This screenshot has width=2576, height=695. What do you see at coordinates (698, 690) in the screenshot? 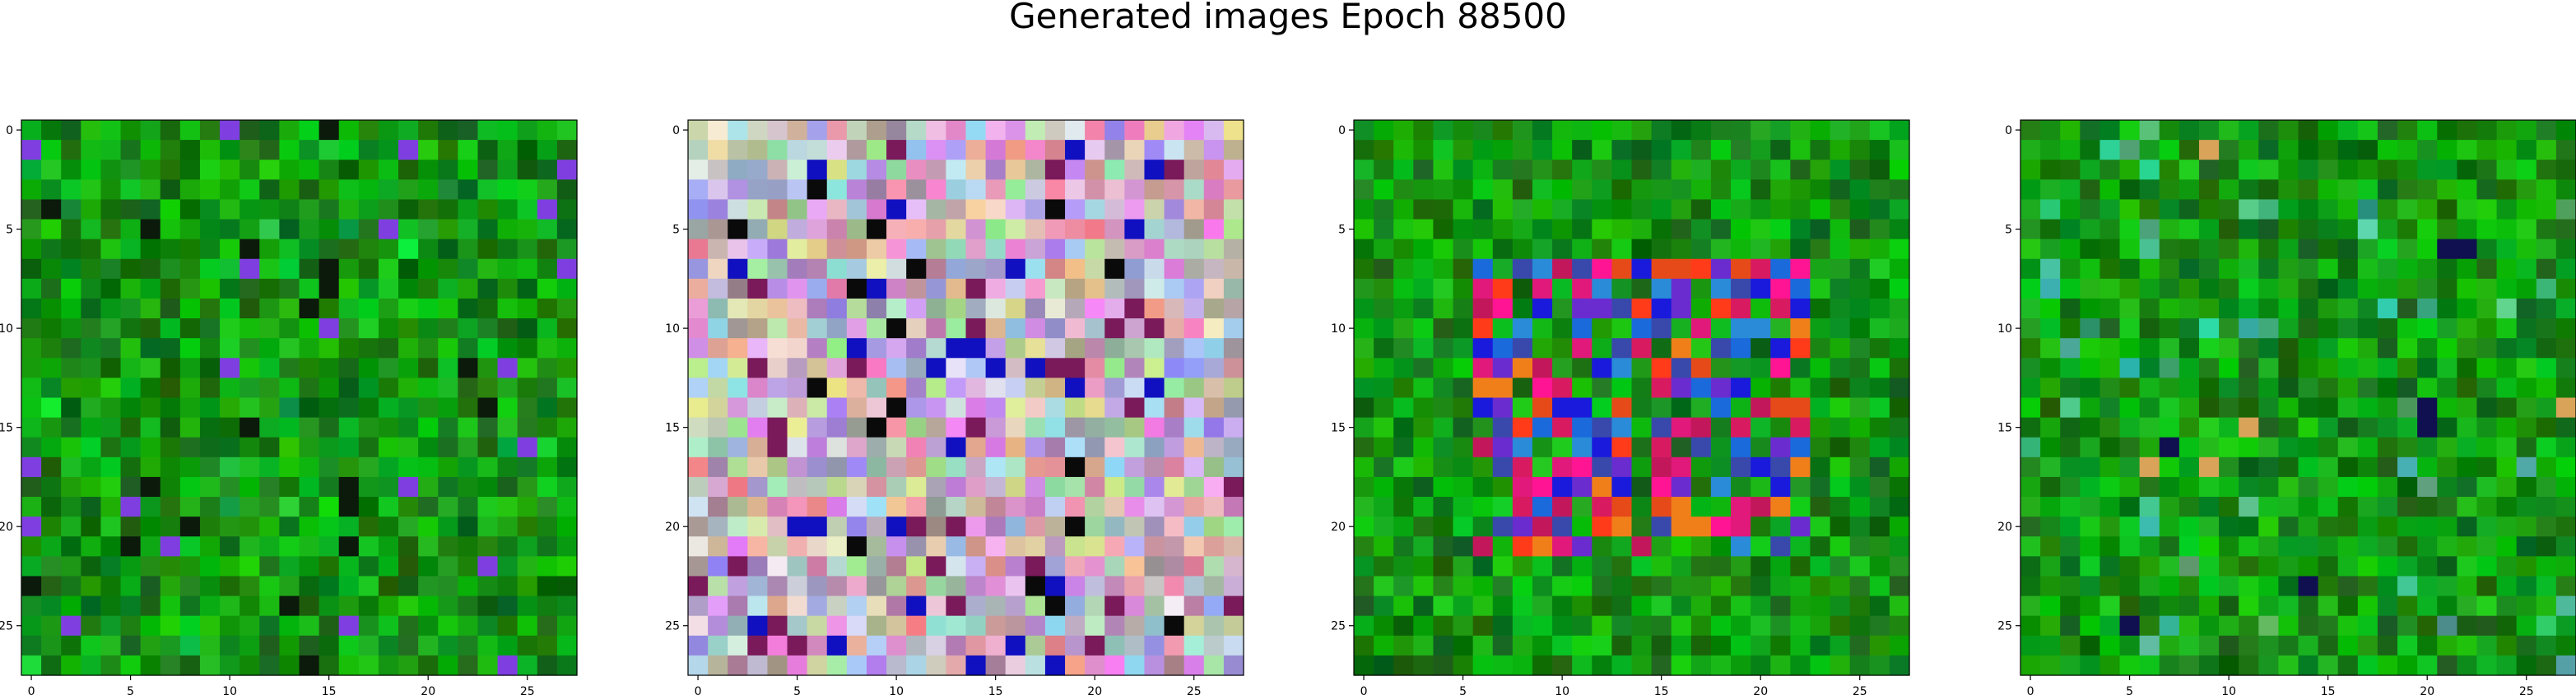
I see `x-tick-label: 0` at bounding box center [698, 690].